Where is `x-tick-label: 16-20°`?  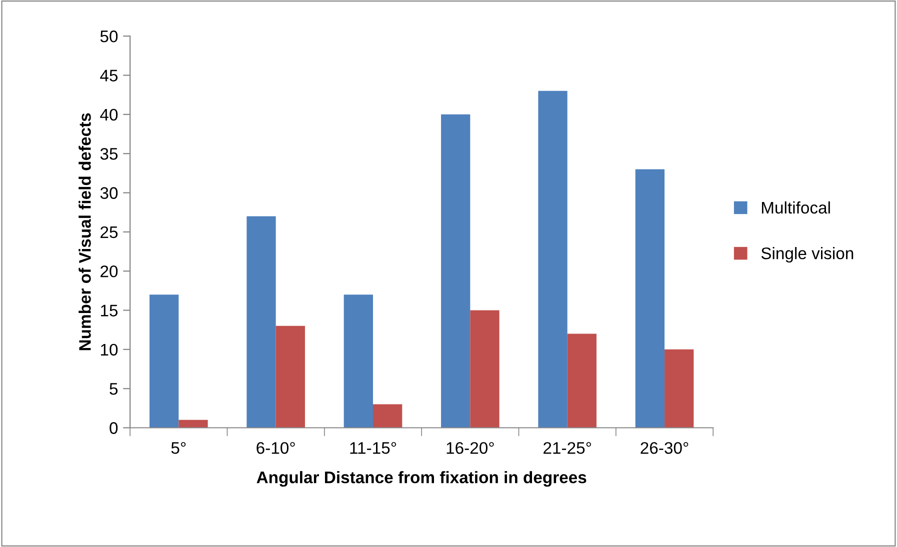 x-tick-label: 16-20° is located at coordinates (470, 448).